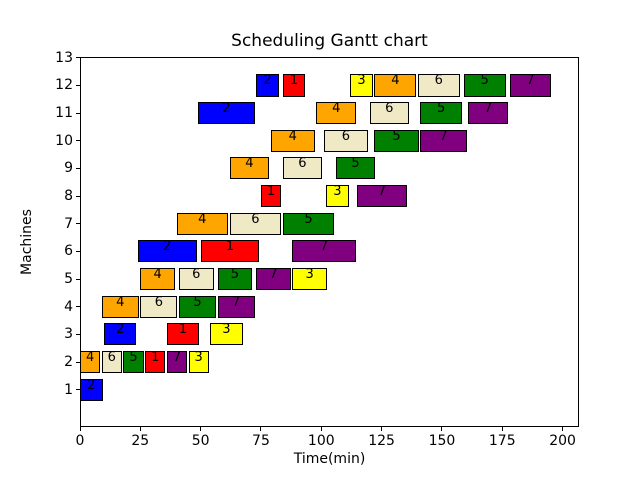 This screenshot has height=480, width=640. Describe the element at coordinates (64, 140) in the screenshot. I see `y-tick-label: 10` at that location.